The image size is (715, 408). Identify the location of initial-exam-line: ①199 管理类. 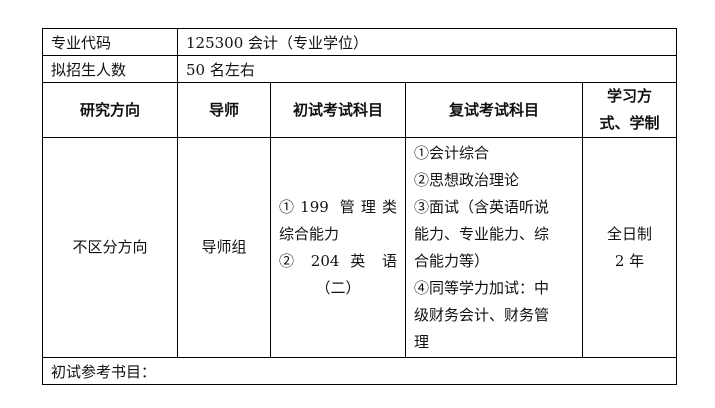
(338, 206).